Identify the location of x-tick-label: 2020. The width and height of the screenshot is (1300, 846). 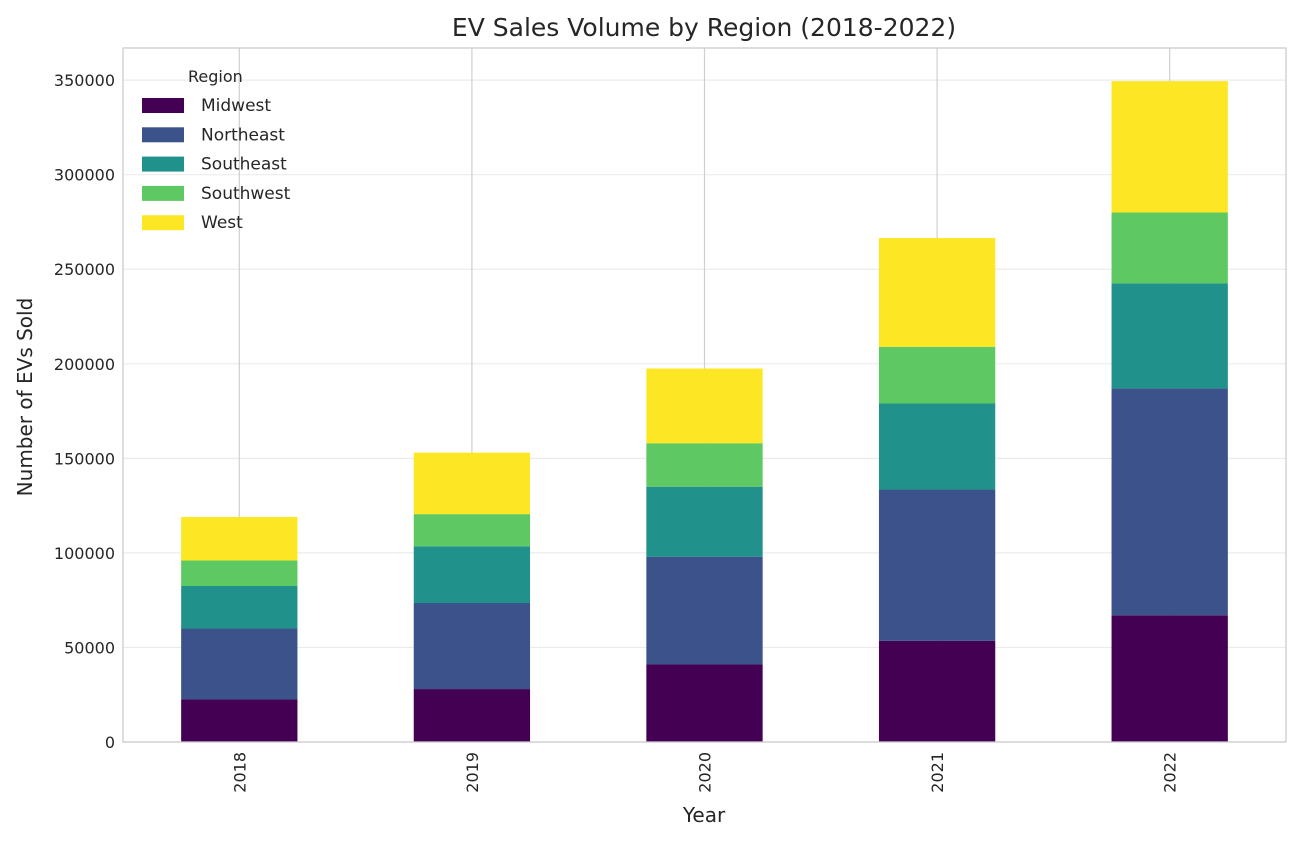
(705, 772).